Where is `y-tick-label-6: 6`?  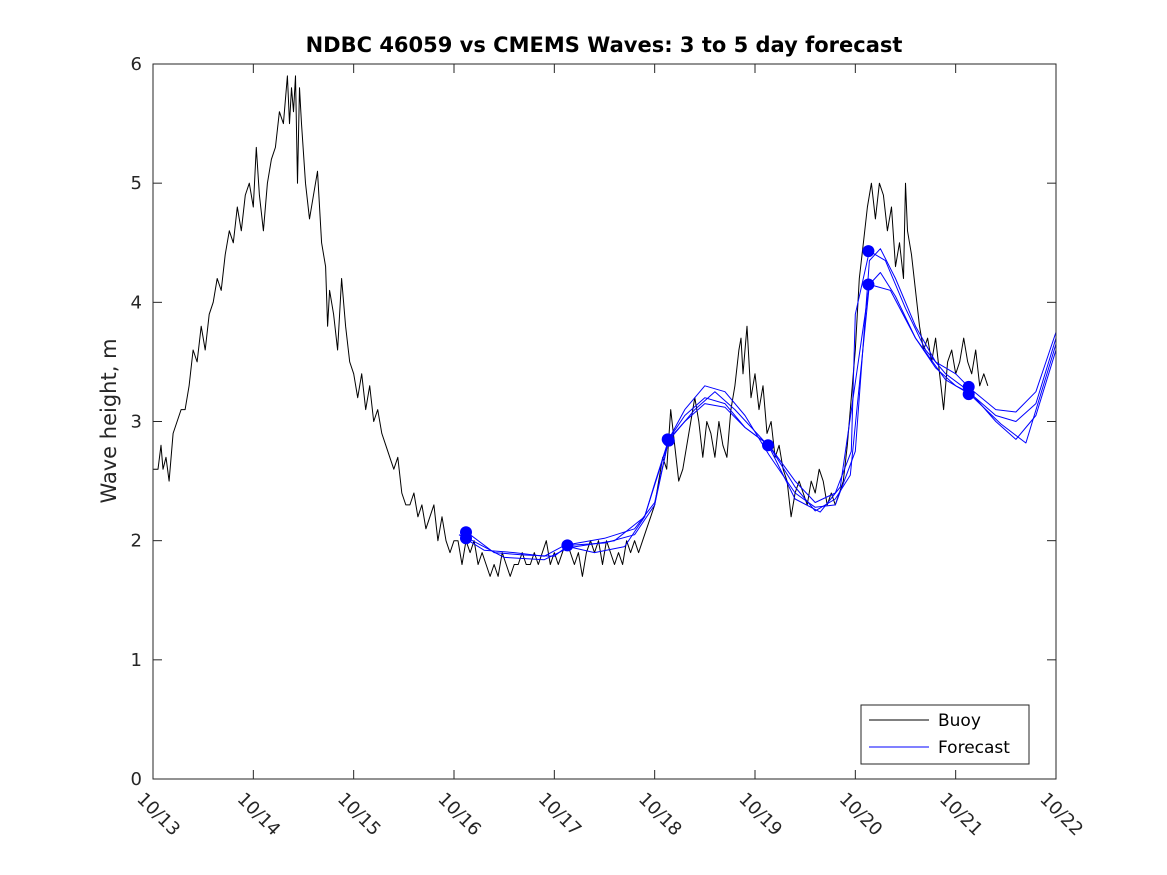 y-tick-label-6: 6 is located at coordinates (136, 64).